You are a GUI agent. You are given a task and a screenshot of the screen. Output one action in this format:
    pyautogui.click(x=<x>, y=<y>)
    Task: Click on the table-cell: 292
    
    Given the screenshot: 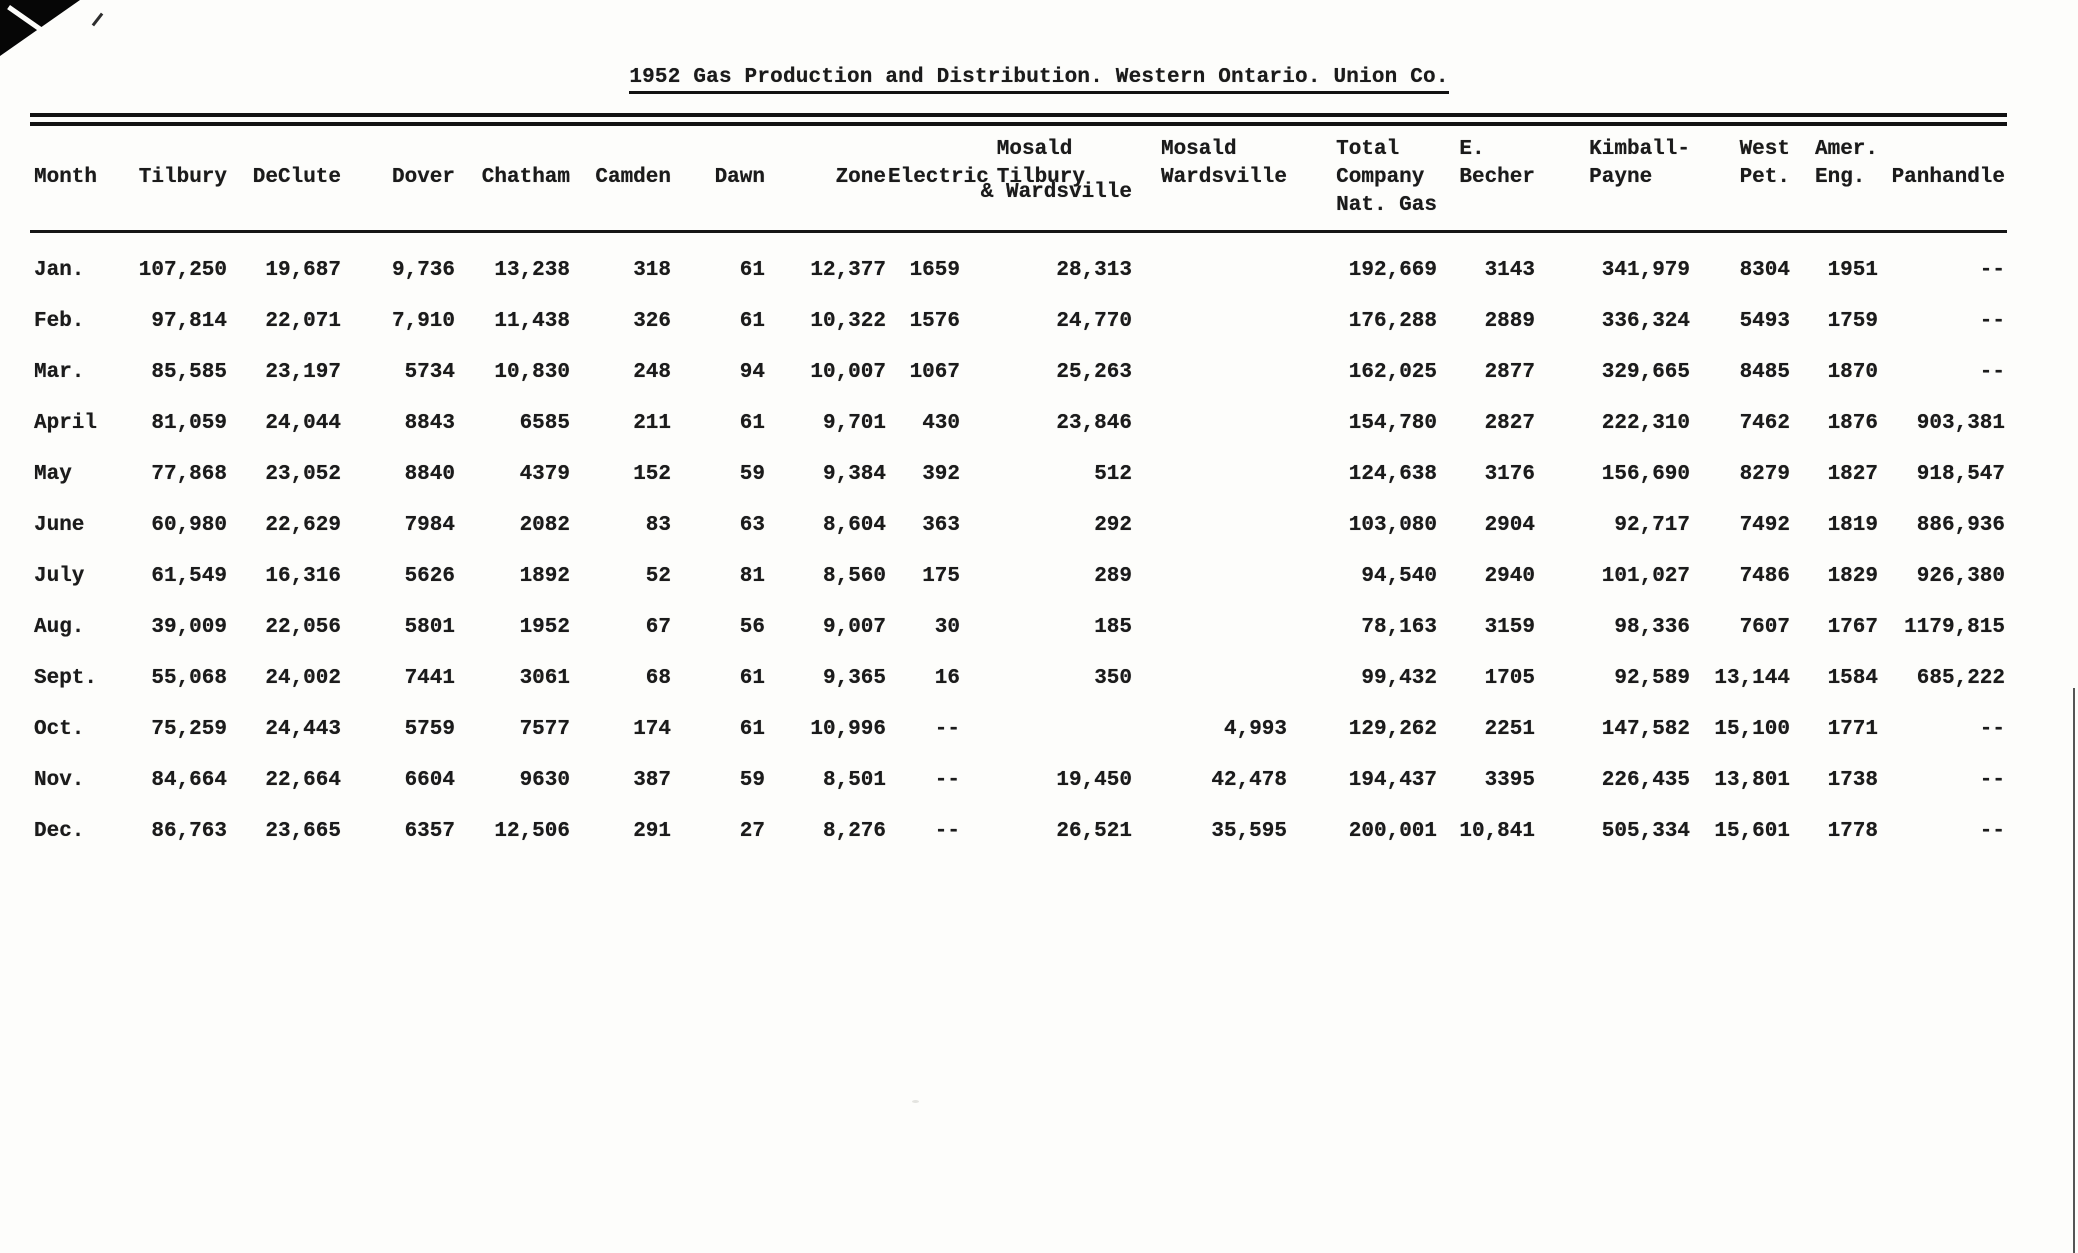 What is the action you would take?
    pyautogui.click(x=1113, y=525)
    